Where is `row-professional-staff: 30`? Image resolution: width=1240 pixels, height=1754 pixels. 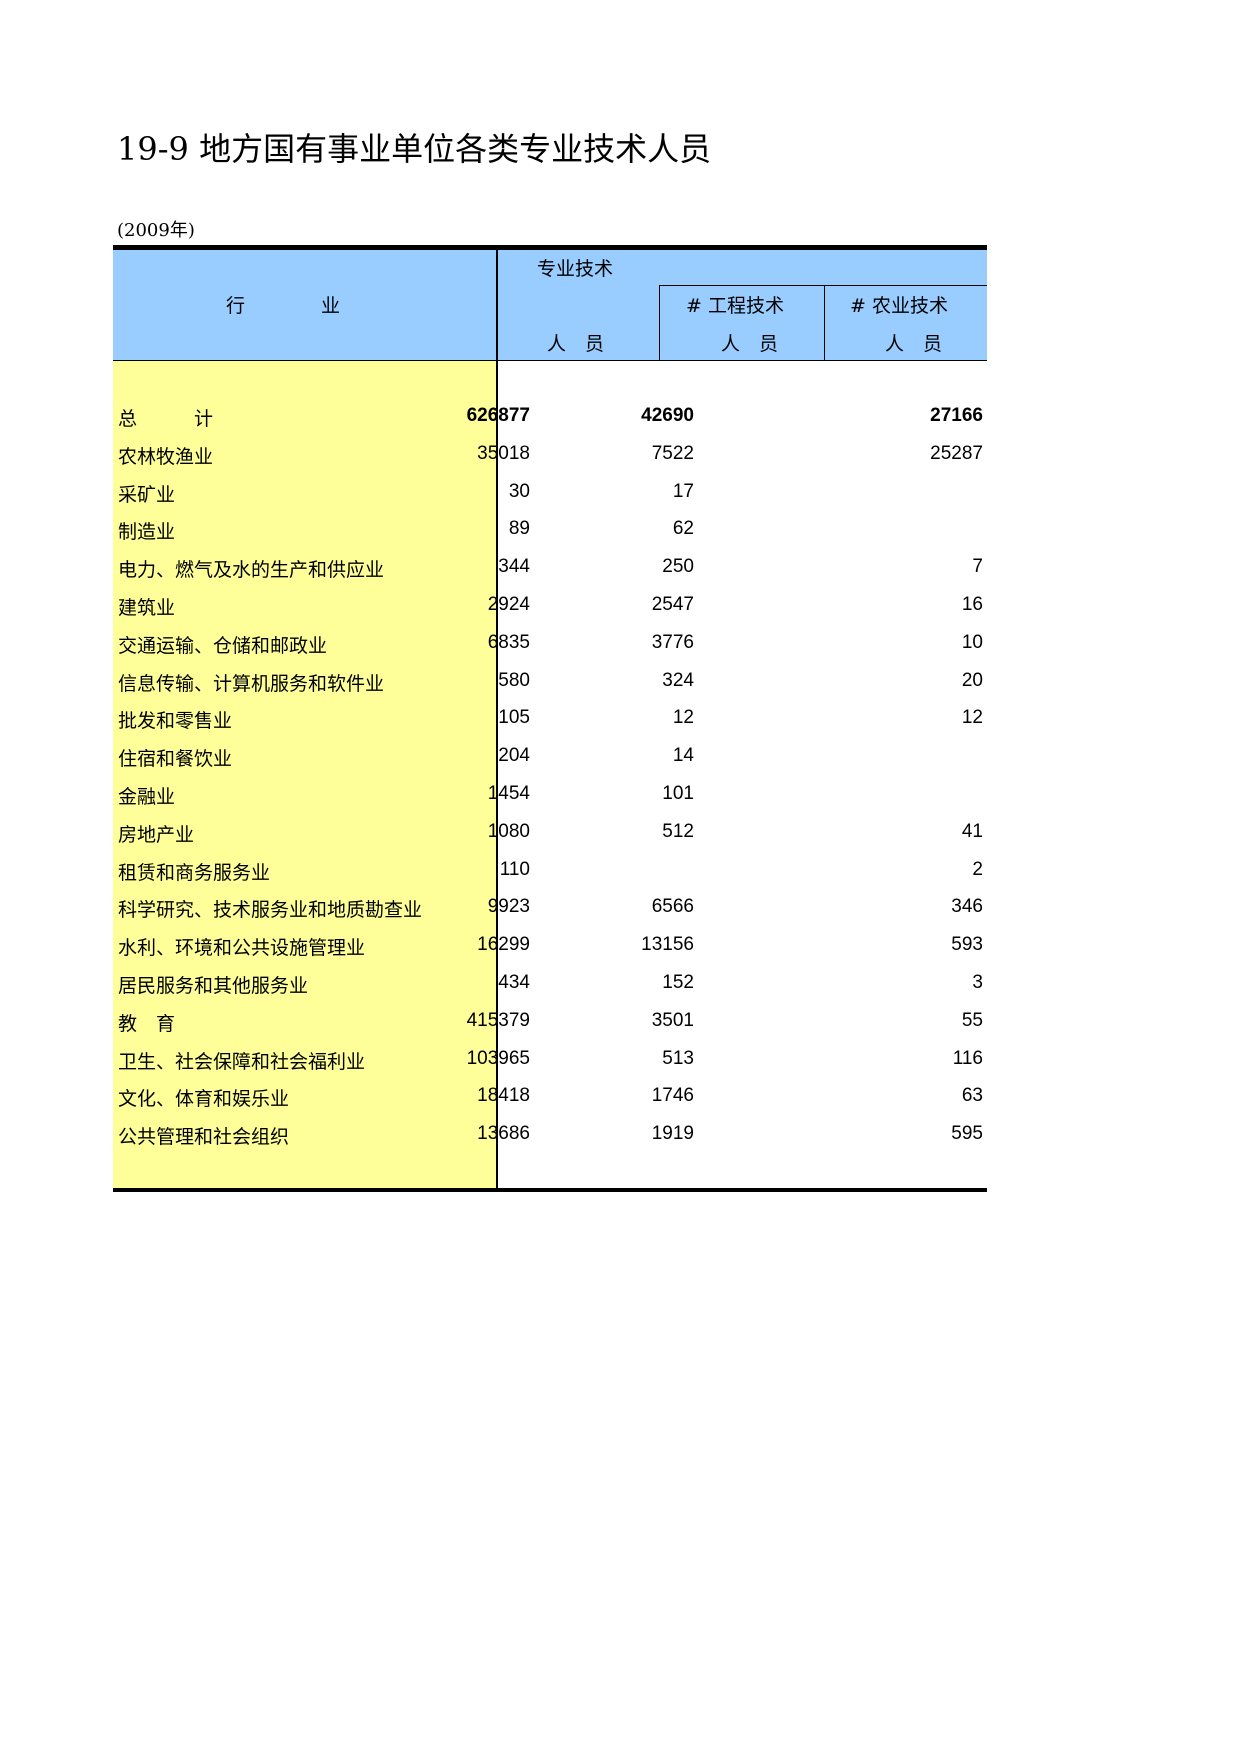
row-professional-staff: 30 is located at coordinates (519, 491).